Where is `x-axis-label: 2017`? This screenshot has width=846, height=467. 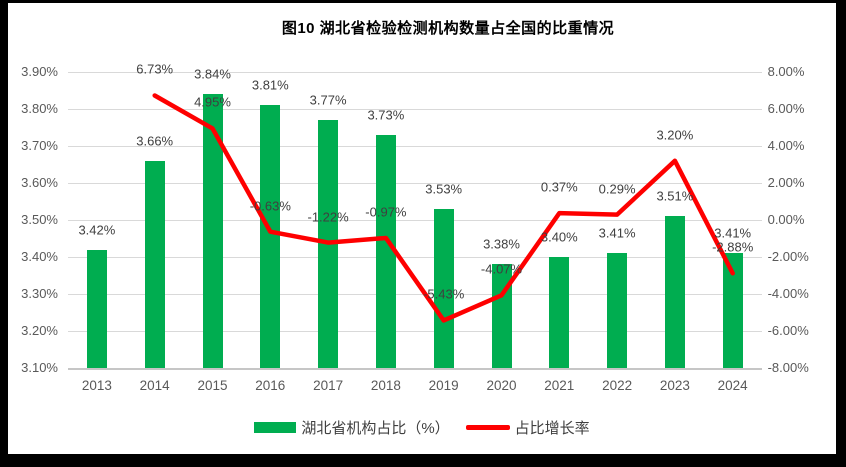
x-axis-label: 2017 is located at coordinates (328, 385).